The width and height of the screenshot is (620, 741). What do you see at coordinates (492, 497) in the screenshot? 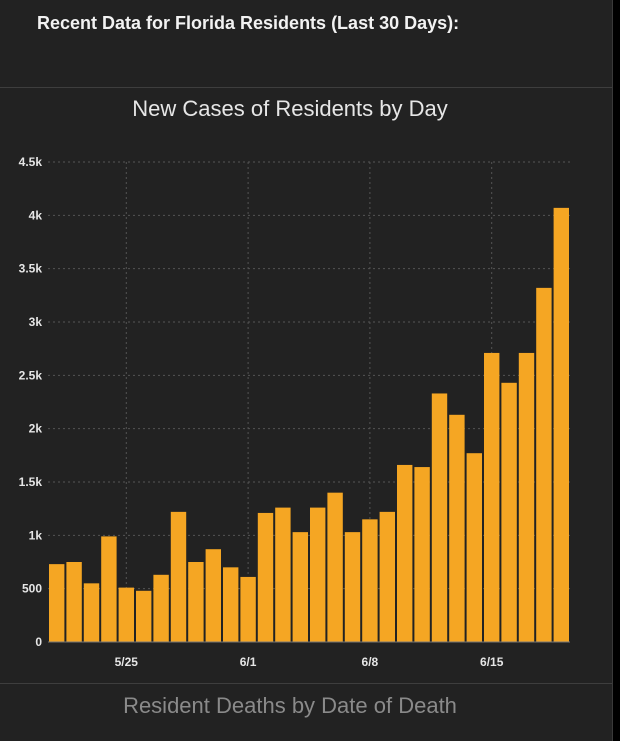
I see `bar-6/15` at bounding box center [492, 497].